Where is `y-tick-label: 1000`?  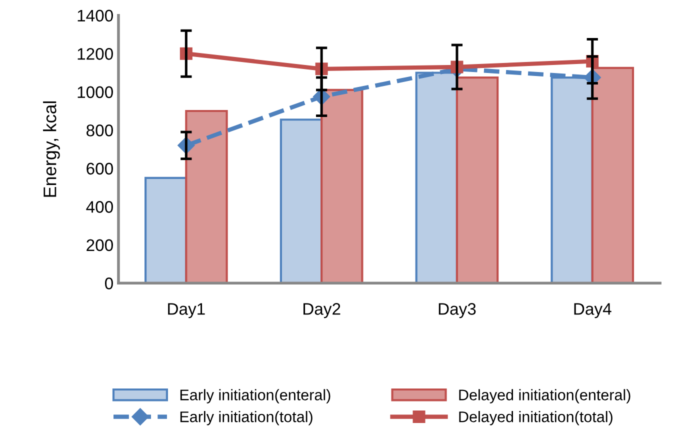
y-tick-label: 1000 is located at coordinates (95, 92).